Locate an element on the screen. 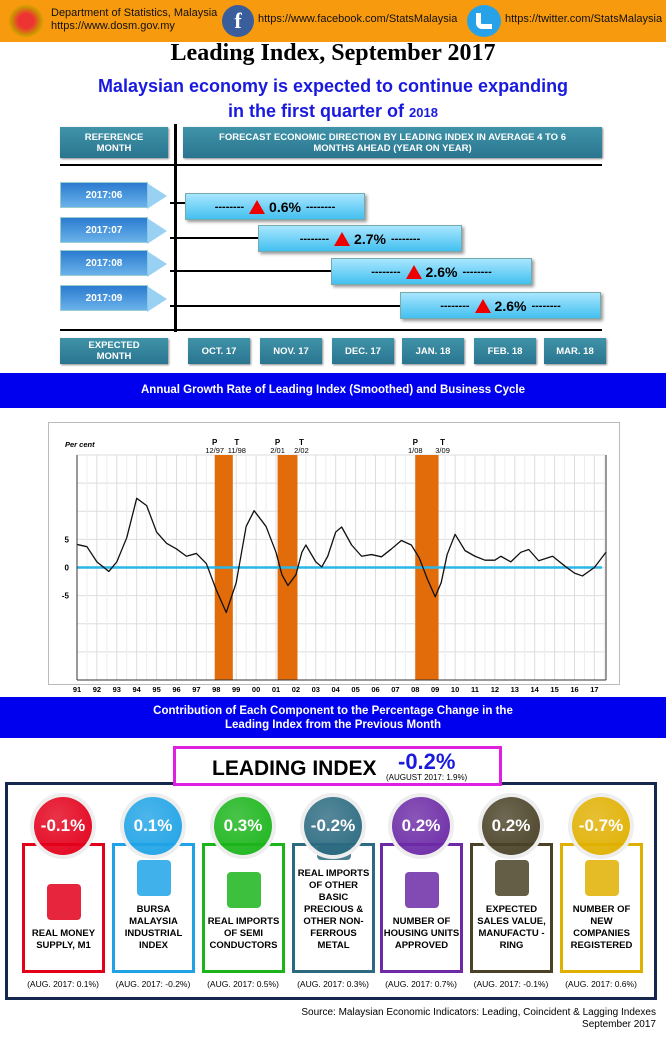  forecast-value: 2.7% is located at coordinates (370, 238).